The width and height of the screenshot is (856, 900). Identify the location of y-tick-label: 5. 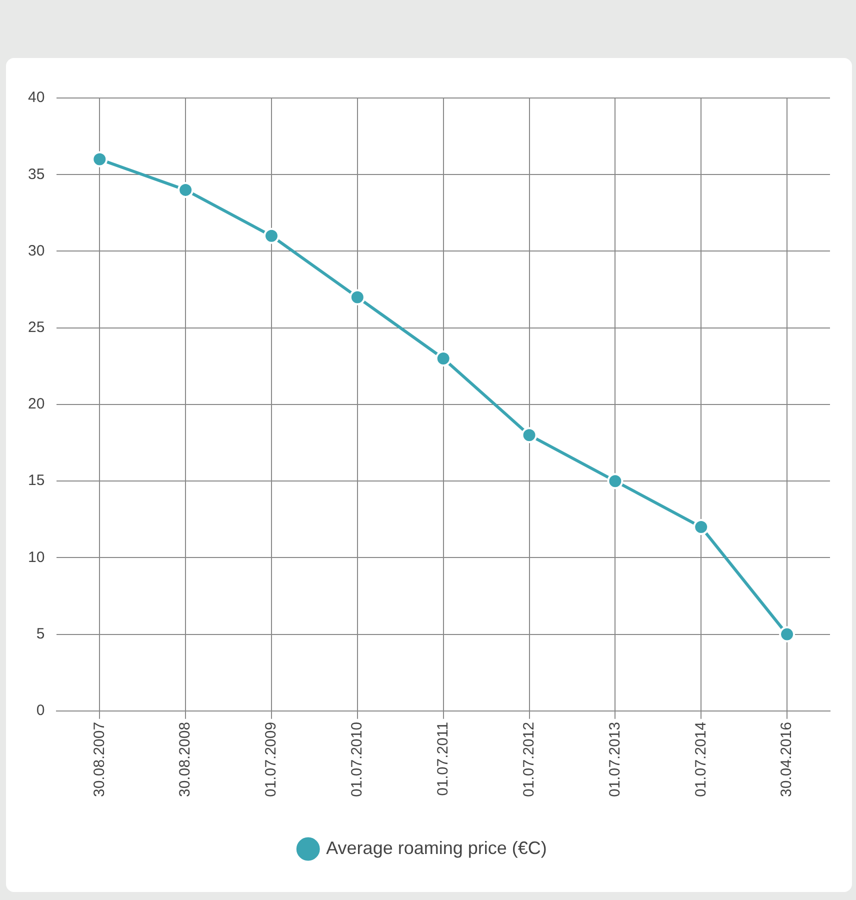
(40, 633).